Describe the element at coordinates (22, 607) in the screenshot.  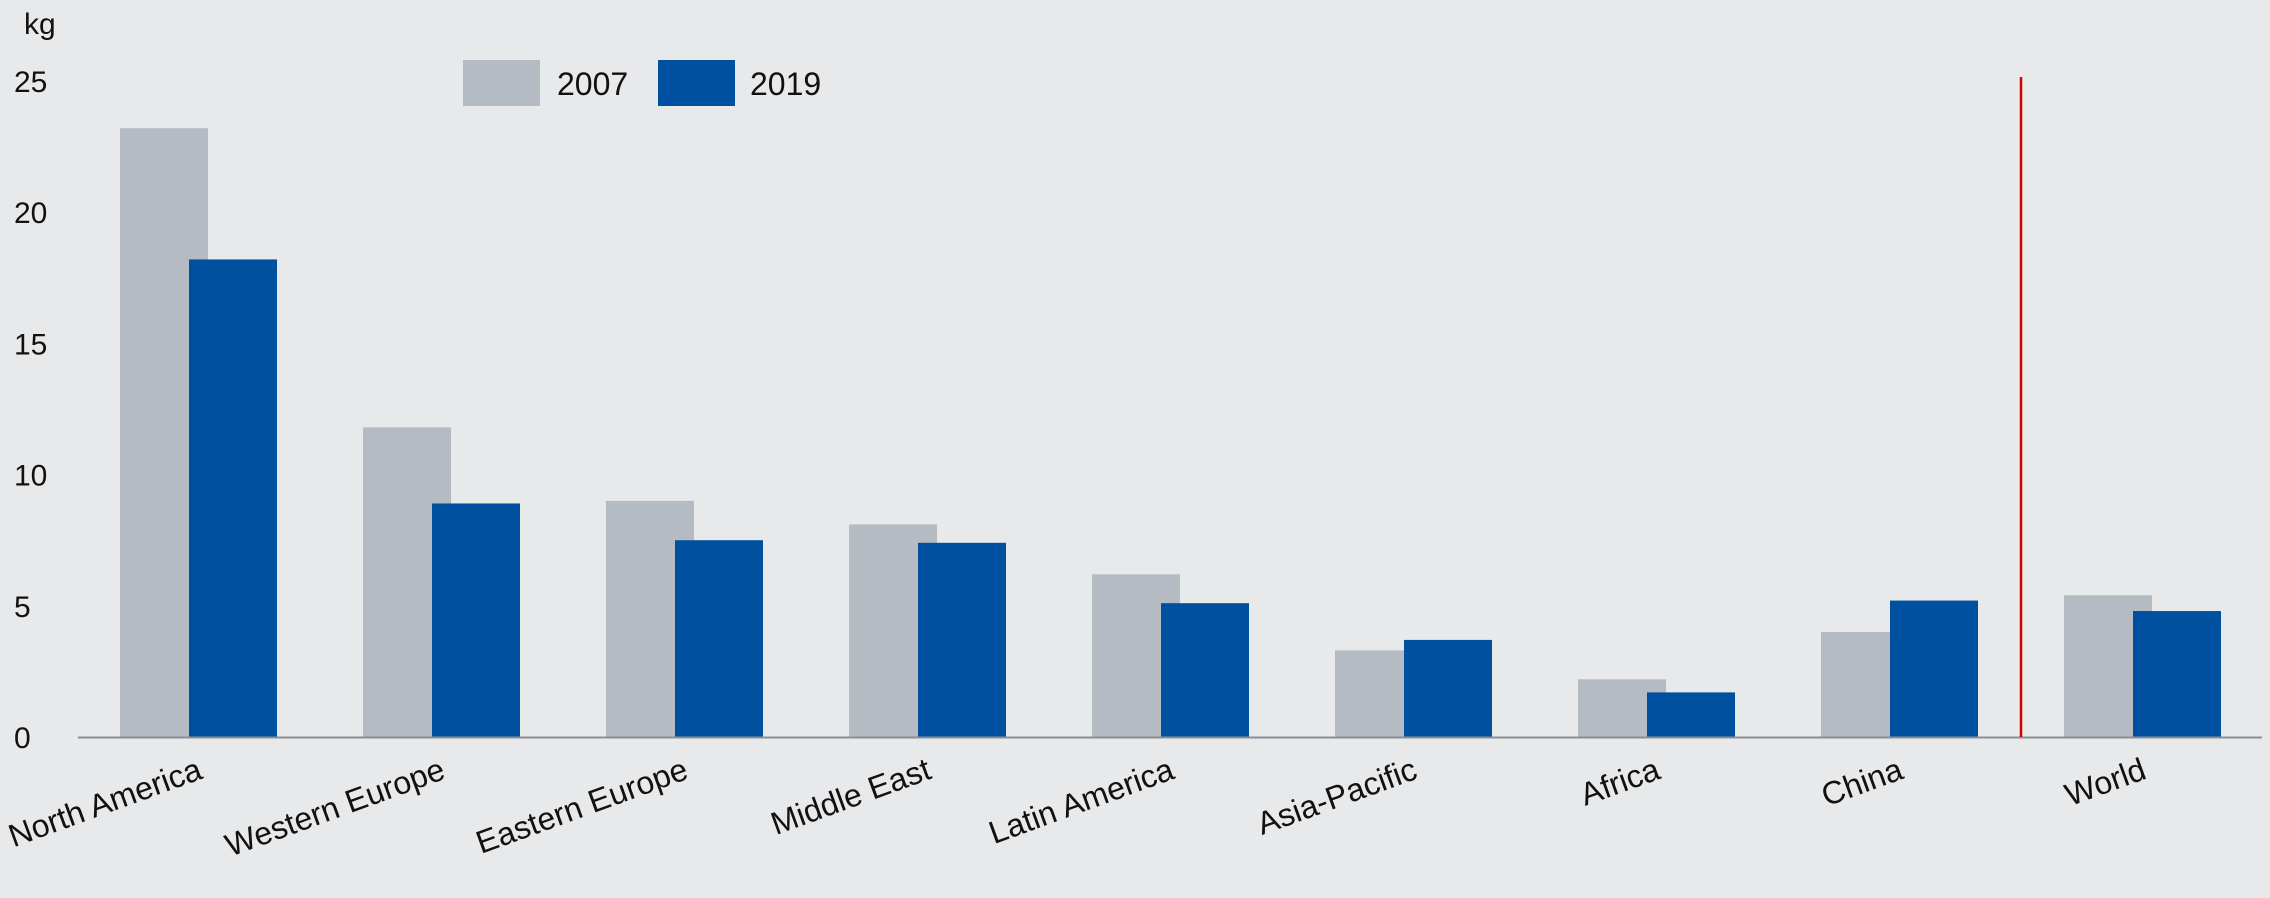
I see `y-tick-label-5: 5` at that location.